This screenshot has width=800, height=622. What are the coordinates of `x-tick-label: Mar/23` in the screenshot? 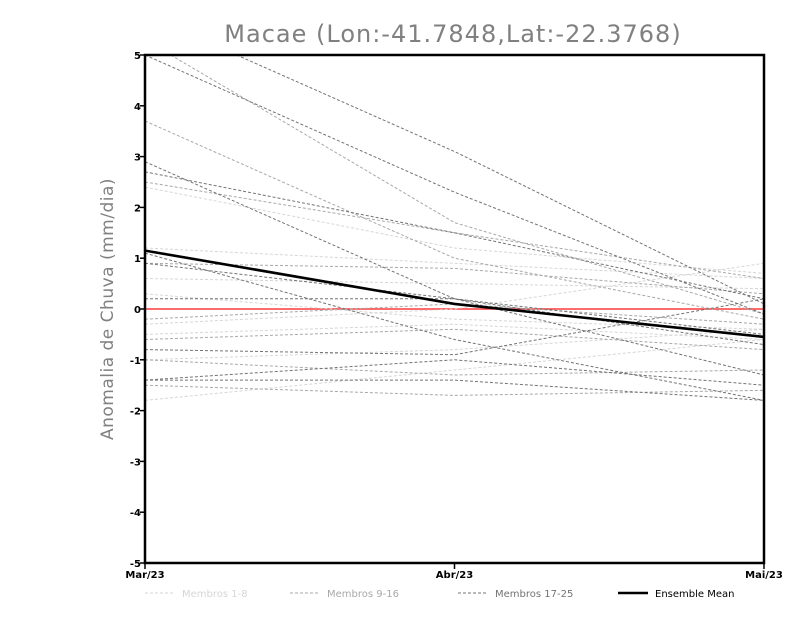 It's located at (144, 575).